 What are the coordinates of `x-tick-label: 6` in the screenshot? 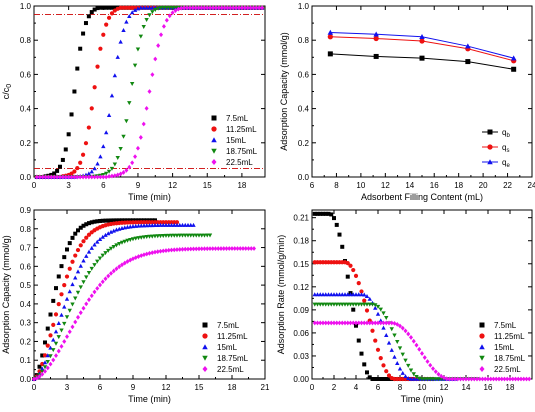 It's located at (312, 185).